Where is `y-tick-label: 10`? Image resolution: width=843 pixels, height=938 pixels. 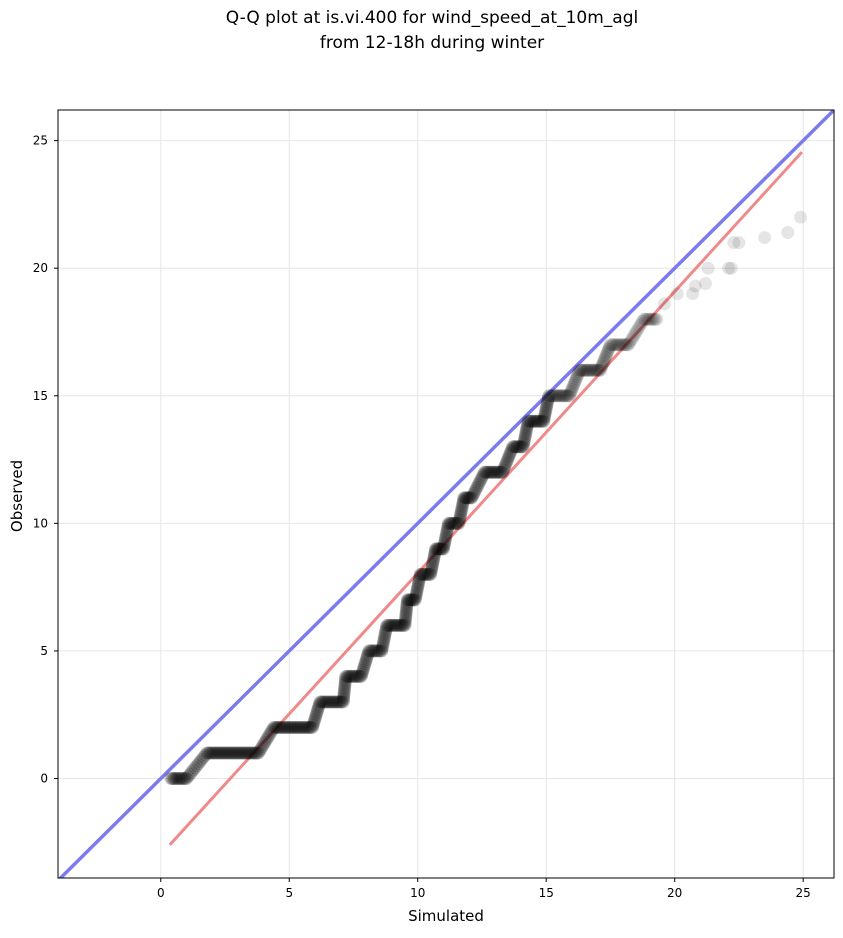 y-tick-label: 10 is located at coordinates (40, 523).